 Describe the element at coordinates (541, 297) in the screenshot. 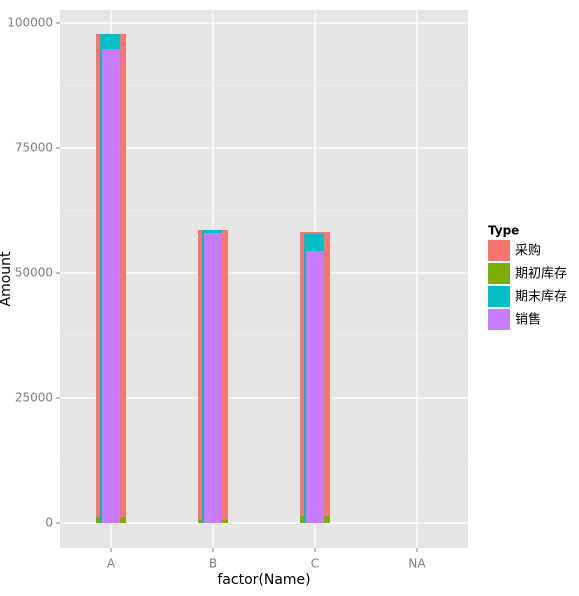

I see `legend-label: 期末库存` at that location.